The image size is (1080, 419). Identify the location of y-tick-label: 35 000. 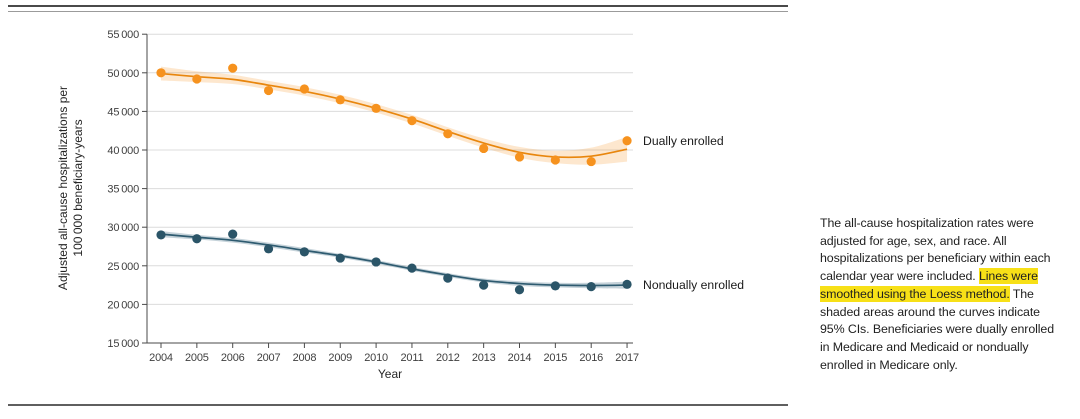
(123, 190).